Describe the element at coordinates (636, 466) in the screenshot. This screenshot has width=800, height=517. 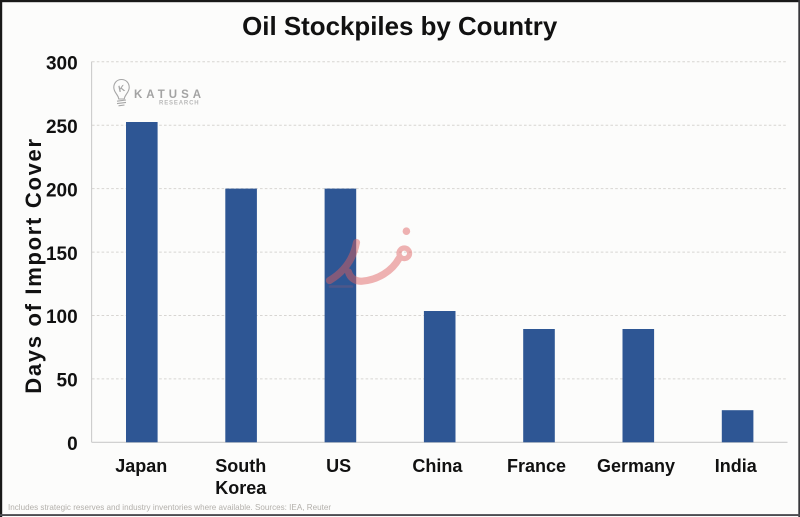
I see `svg-text: Germany` at that location.